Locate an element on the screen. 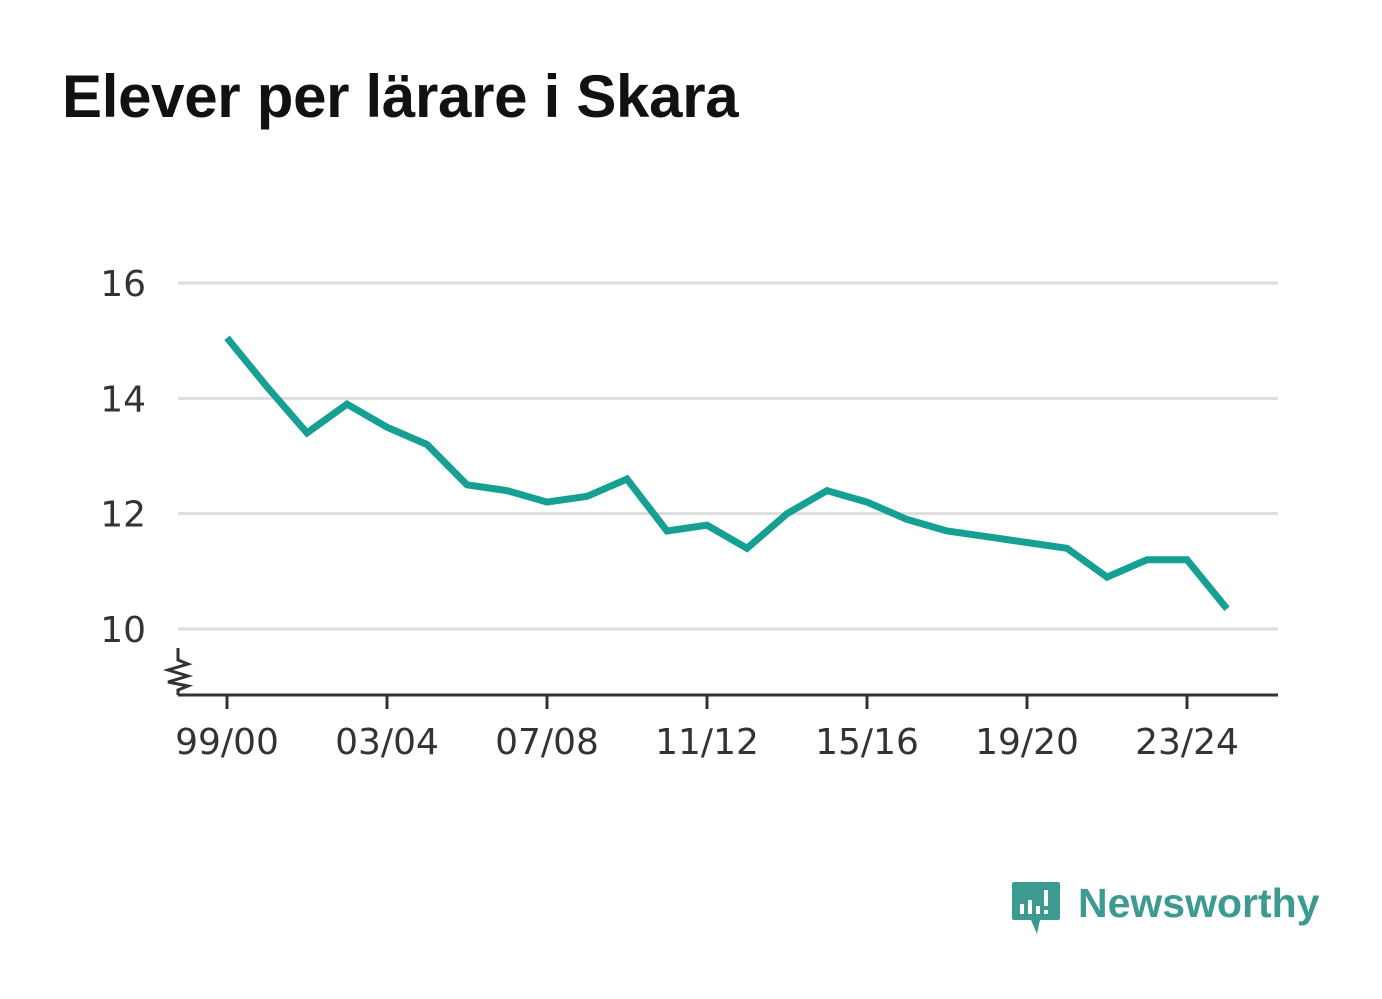 This screenshot has height=999, width=1382. brand-name: Newsworthy is located at coordinates (1199, 903).